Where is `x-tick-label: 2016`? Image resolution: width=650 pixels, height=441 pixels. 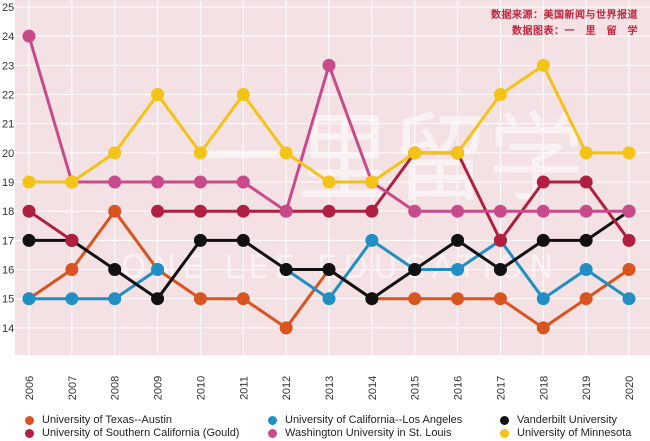 x-tick-label: 2016 is located at coordinates (459, 388).